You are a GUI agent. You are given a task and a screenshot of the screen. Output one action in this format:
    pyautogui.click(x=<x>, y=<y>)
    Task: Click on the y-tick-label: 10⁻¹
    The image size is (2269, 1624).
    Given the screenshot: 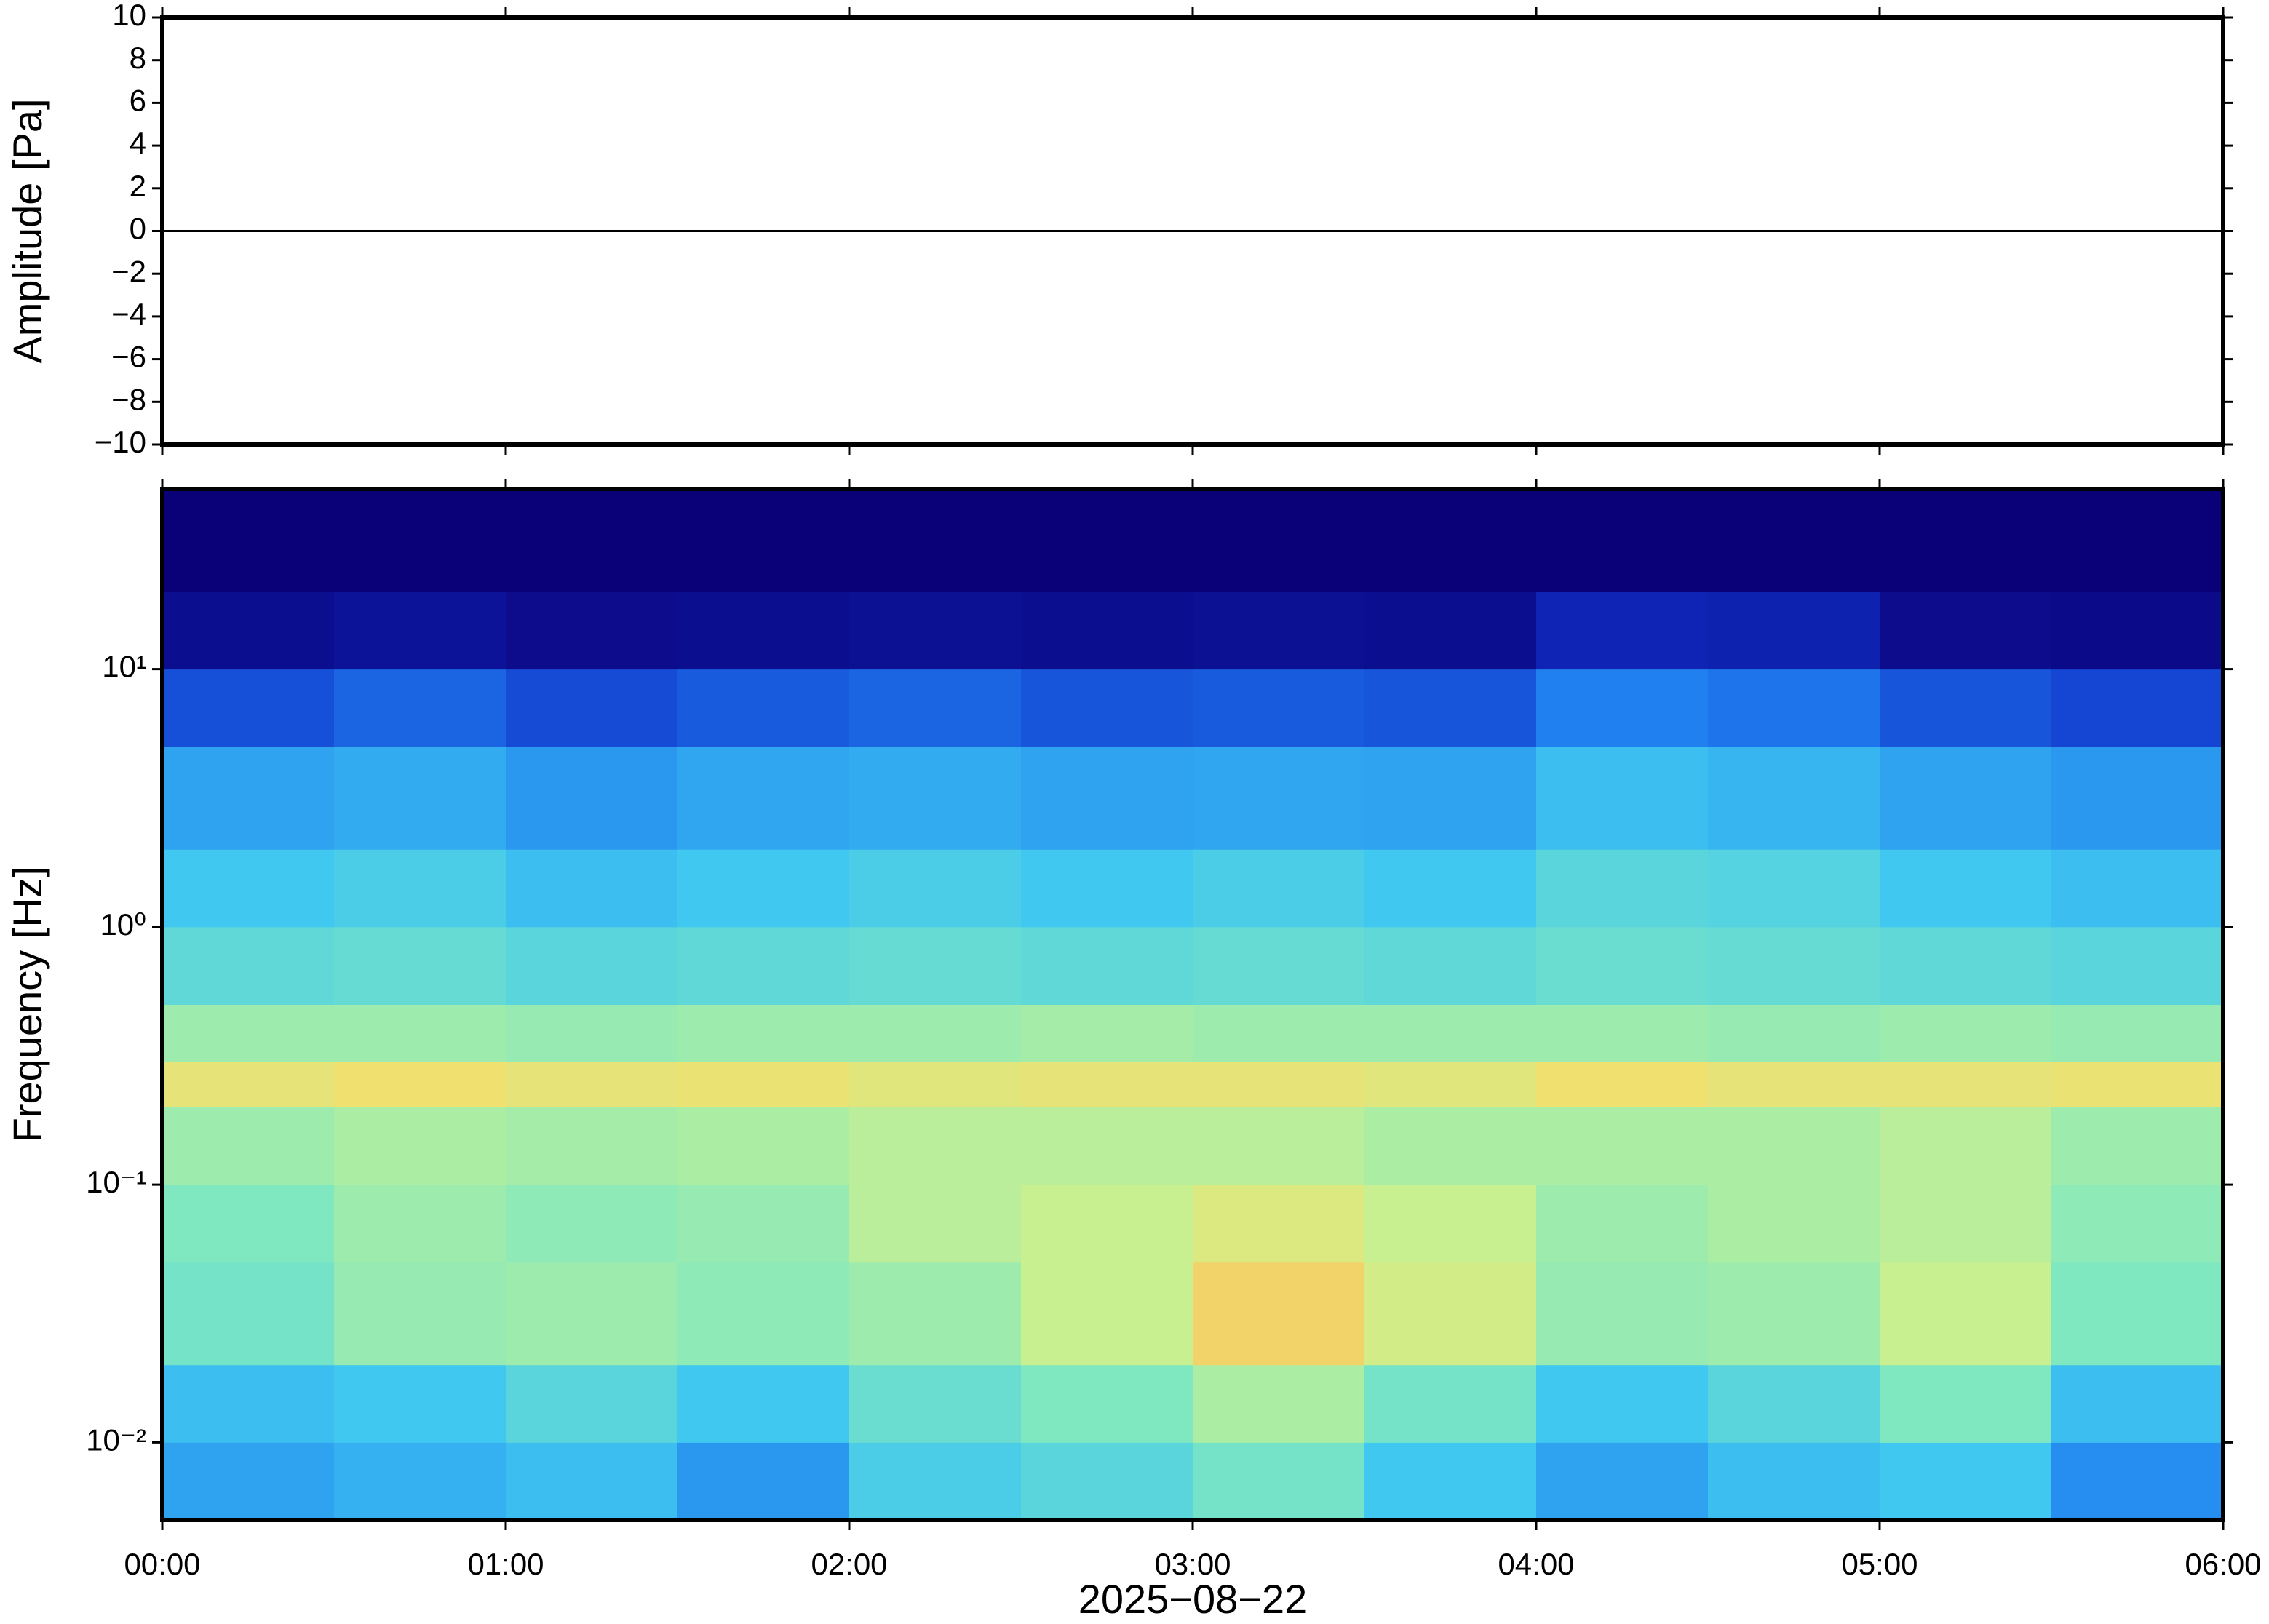 What is the action you would take?
    pyautogui.click(x=116, y=1182)
    